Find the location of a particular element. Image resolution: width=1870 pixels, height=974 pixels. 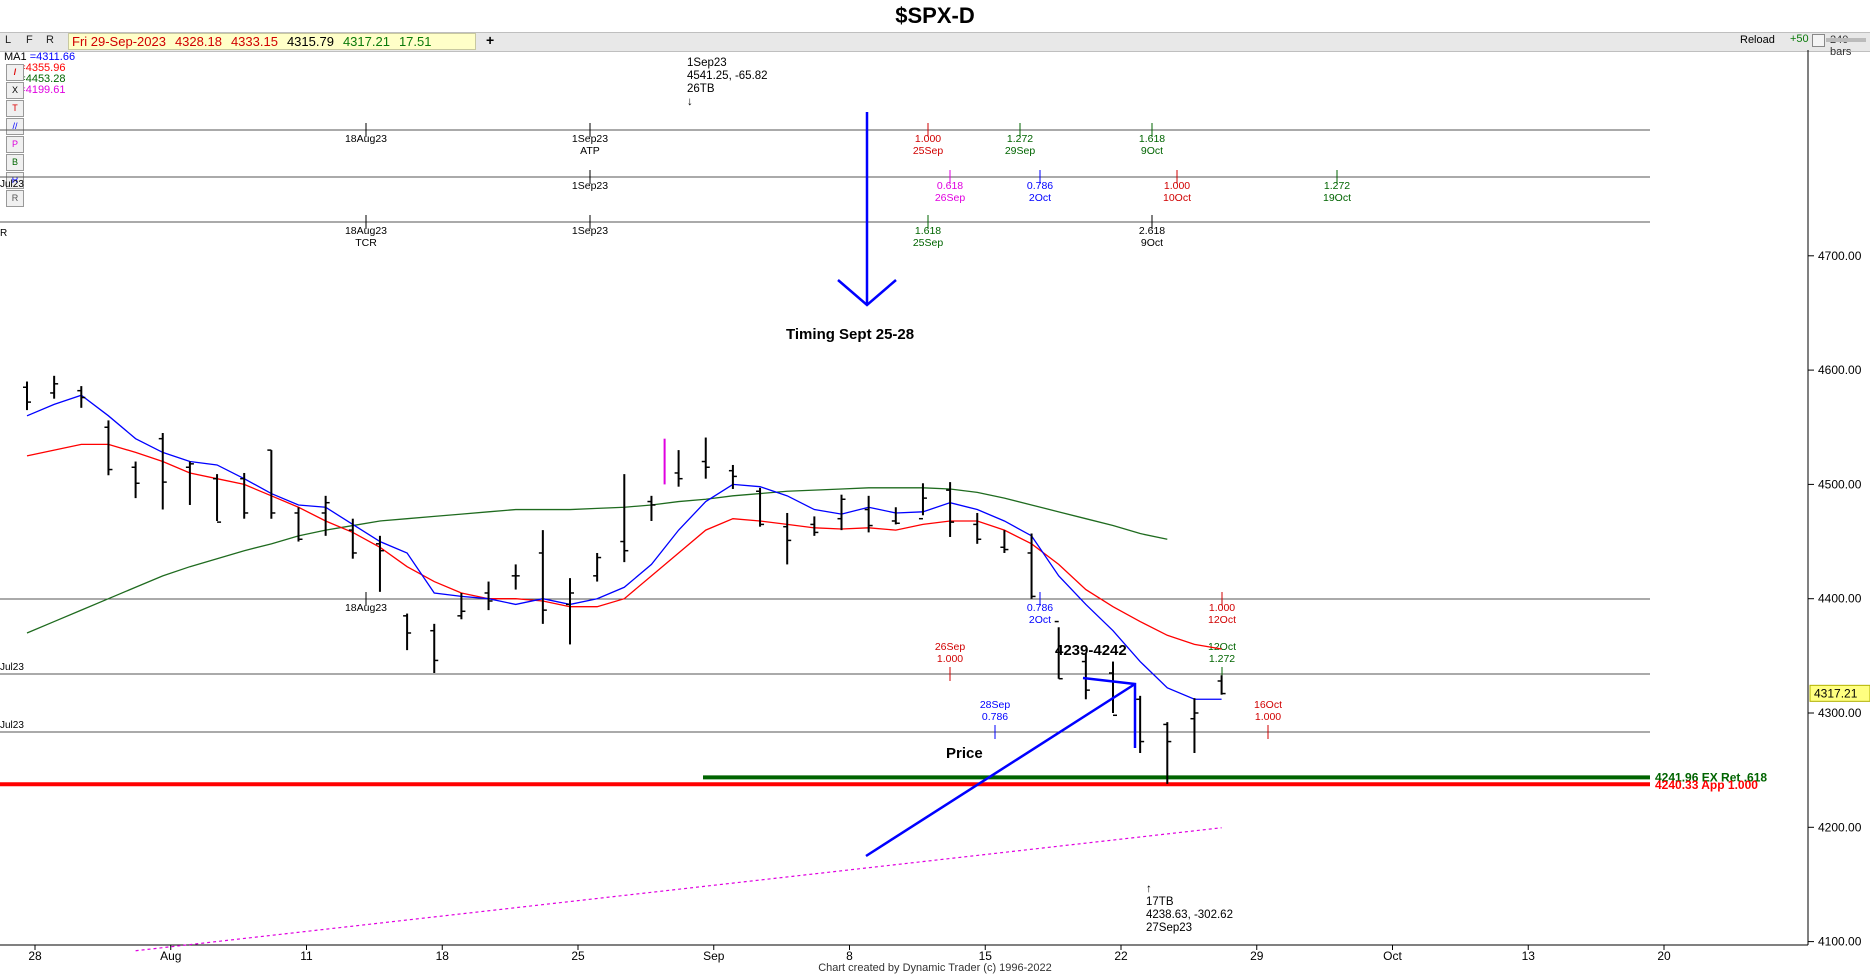

plus50-button: +50 is located at coordinates (1799, 39).